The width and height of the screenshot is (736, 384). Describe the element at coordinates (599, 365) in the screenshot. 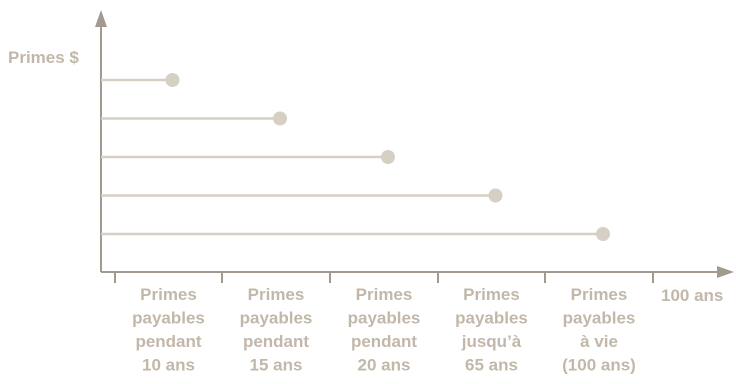

I see `x-tick-label-line: (100 ans)` at that location.